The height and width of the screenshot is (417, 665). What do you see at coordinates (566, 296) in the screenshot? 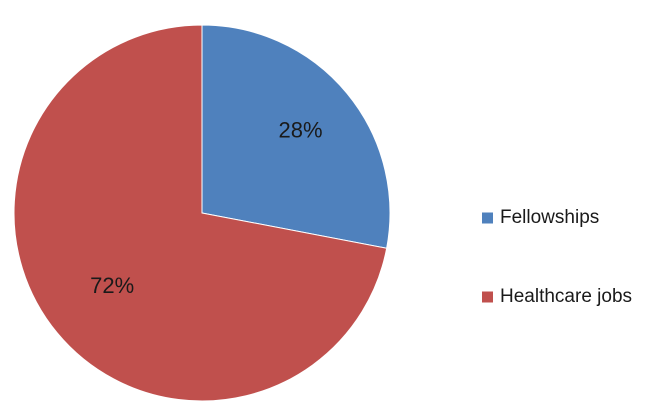
I see `legend-label-healthcare-jobs: Healthcare jobs` at bounding box center [566, 296].